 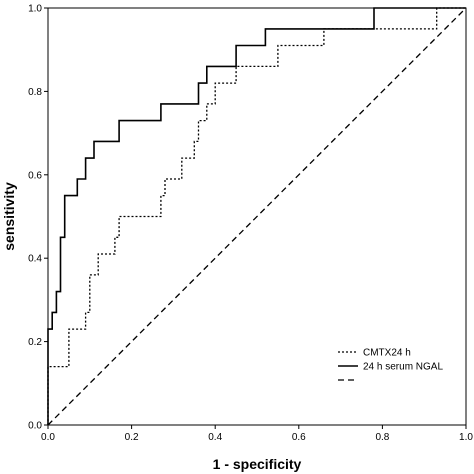 What do you see at coordinates (35, 92) in the screenshot?
I see `y-tick-label: 0.8` at bounding box center [35, 92].